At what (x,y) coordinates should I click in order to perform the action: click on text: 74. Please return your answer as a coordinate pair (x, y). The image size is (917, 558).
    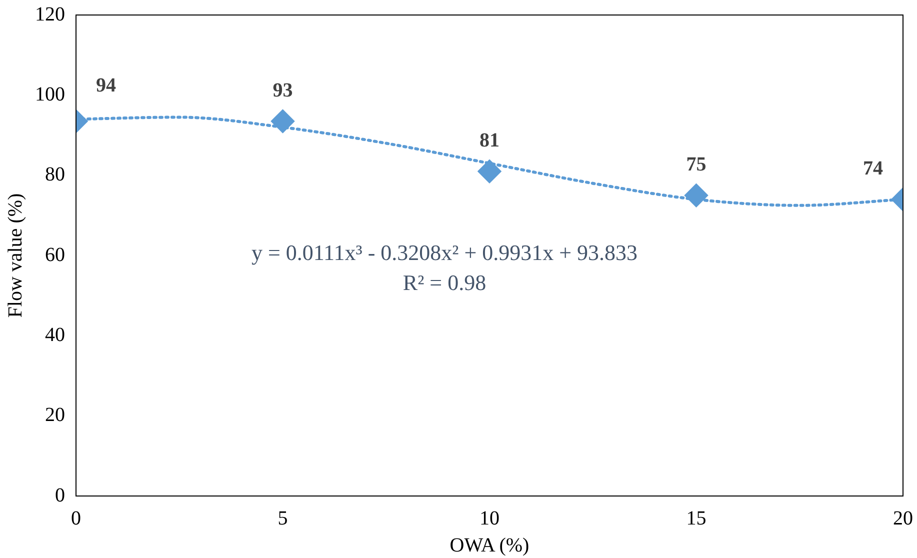
    Looking at the image, I should click on (873, 169).